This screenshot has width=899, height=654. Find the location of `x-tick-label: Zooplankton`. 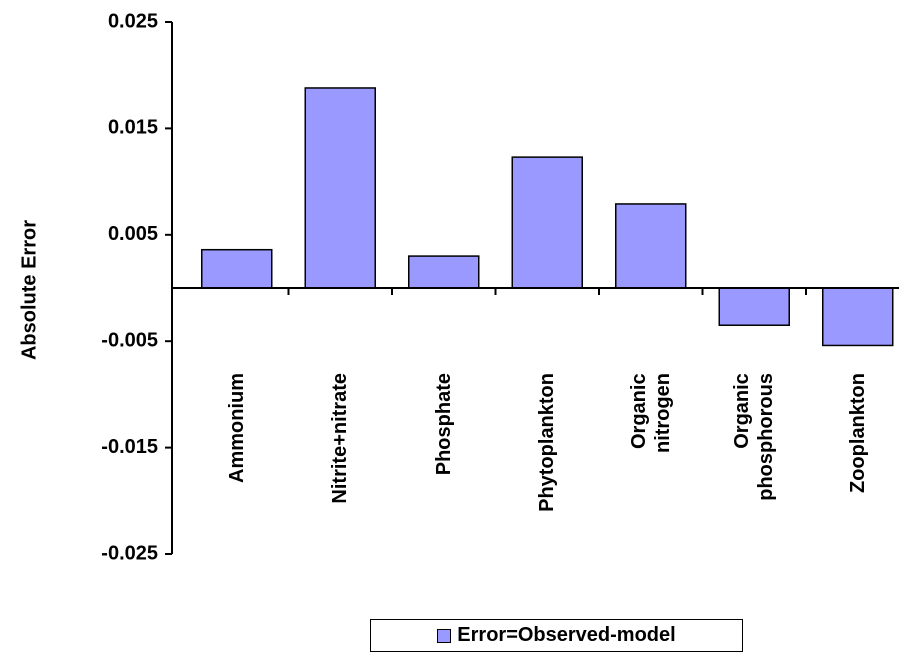

x-tick-label: Zooplankton is located at coordinates (857, 433).